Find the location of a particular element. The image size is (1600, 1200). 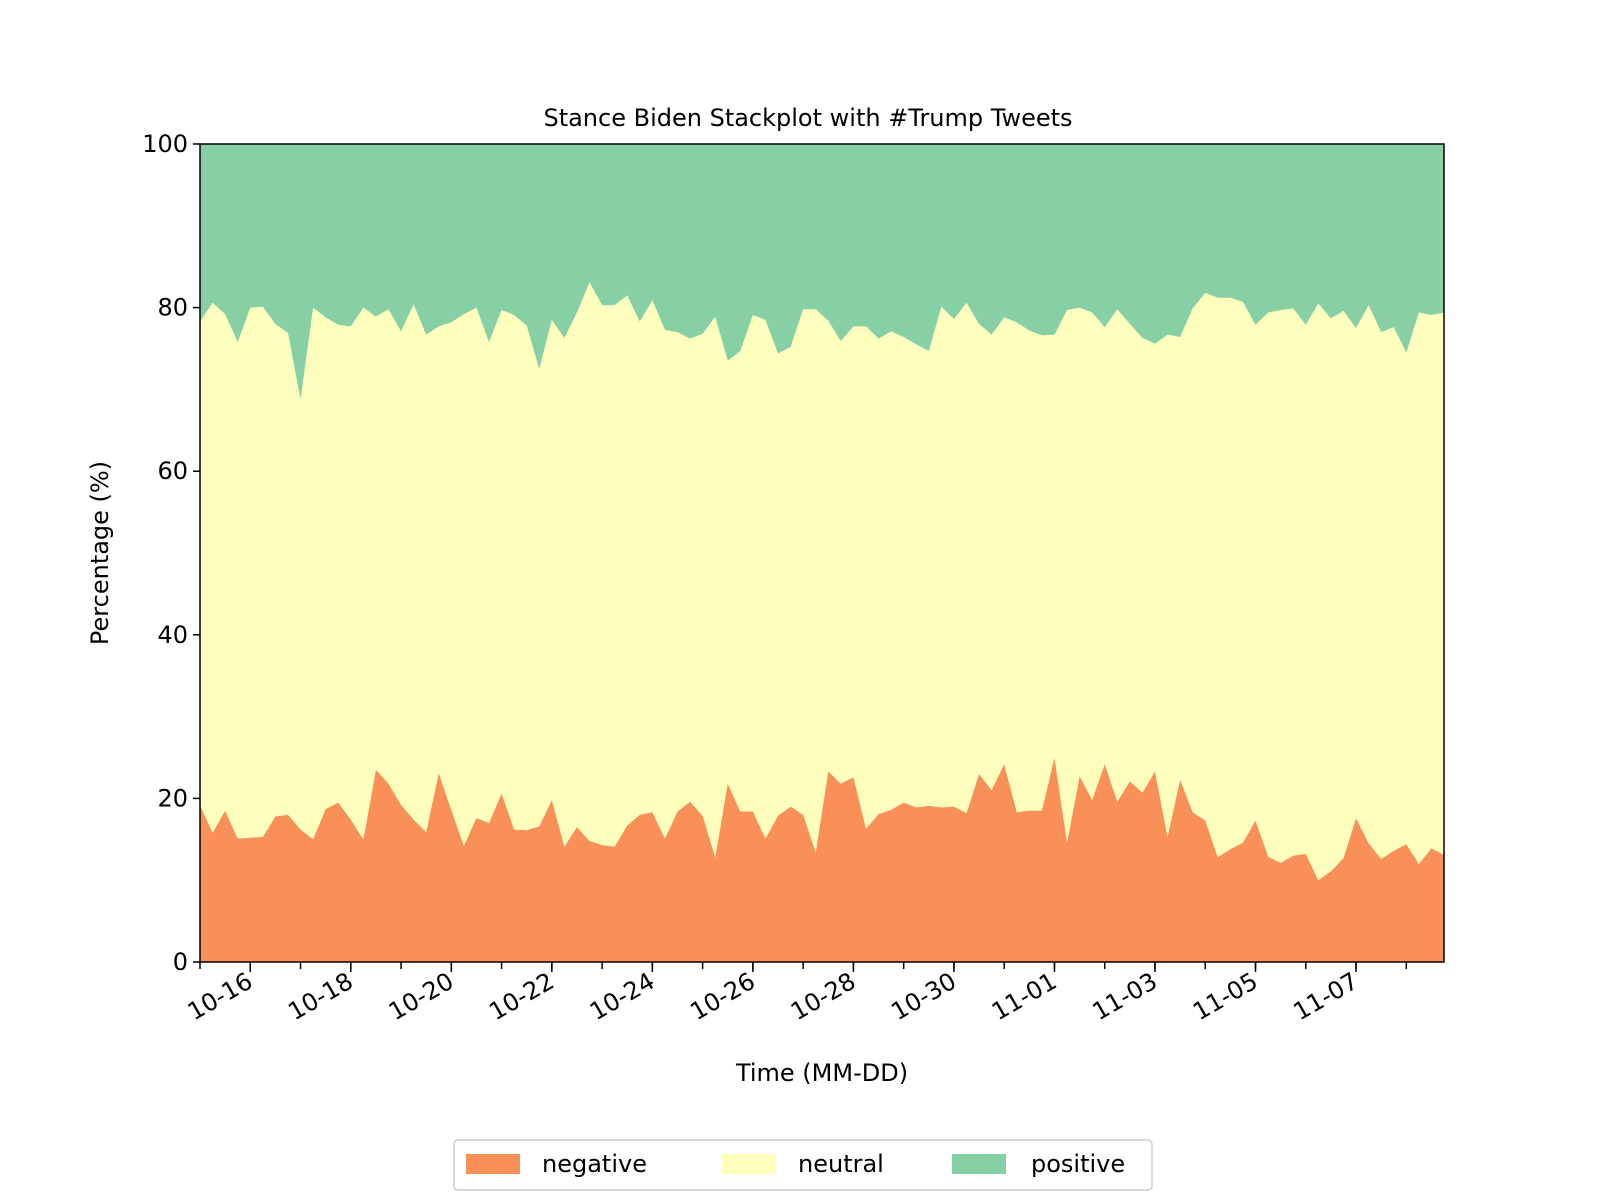

y-tick-label: 20 is located at coordinates (172, 798).